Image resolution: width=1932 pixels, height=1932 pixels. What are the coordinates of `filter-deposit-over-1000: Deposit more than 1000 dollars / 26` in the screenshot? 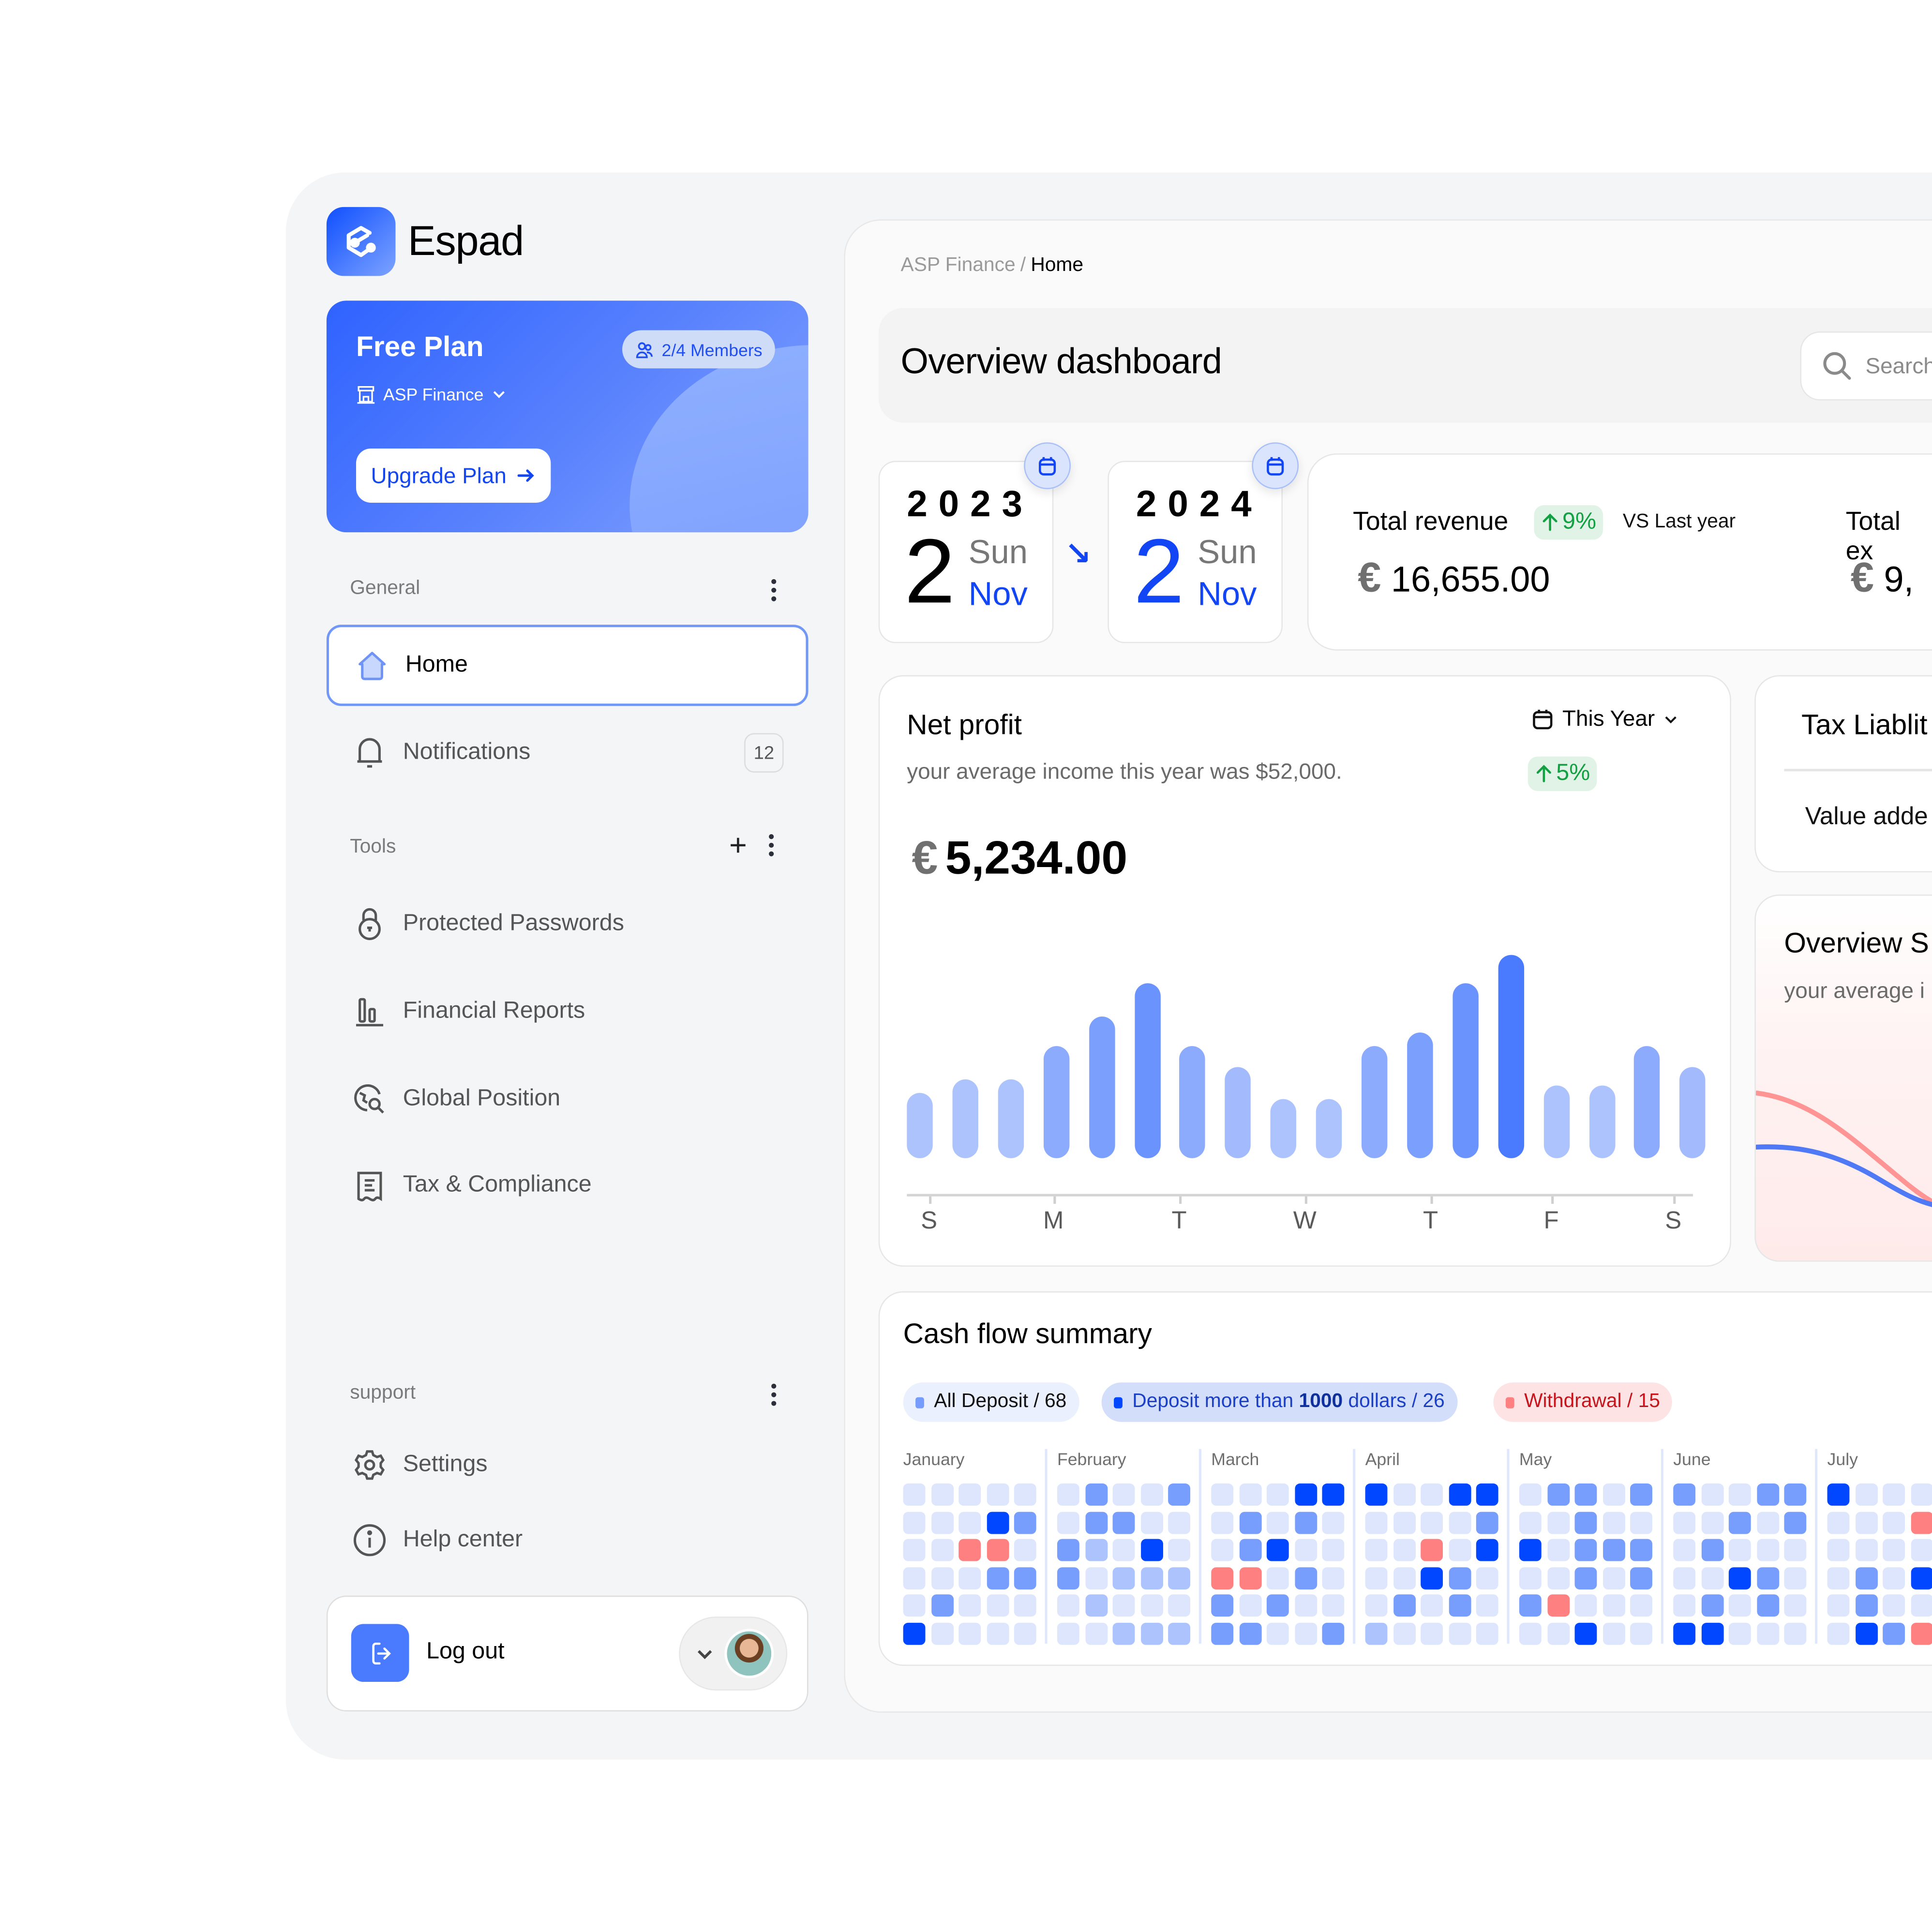 It's located at (1279, 1402).